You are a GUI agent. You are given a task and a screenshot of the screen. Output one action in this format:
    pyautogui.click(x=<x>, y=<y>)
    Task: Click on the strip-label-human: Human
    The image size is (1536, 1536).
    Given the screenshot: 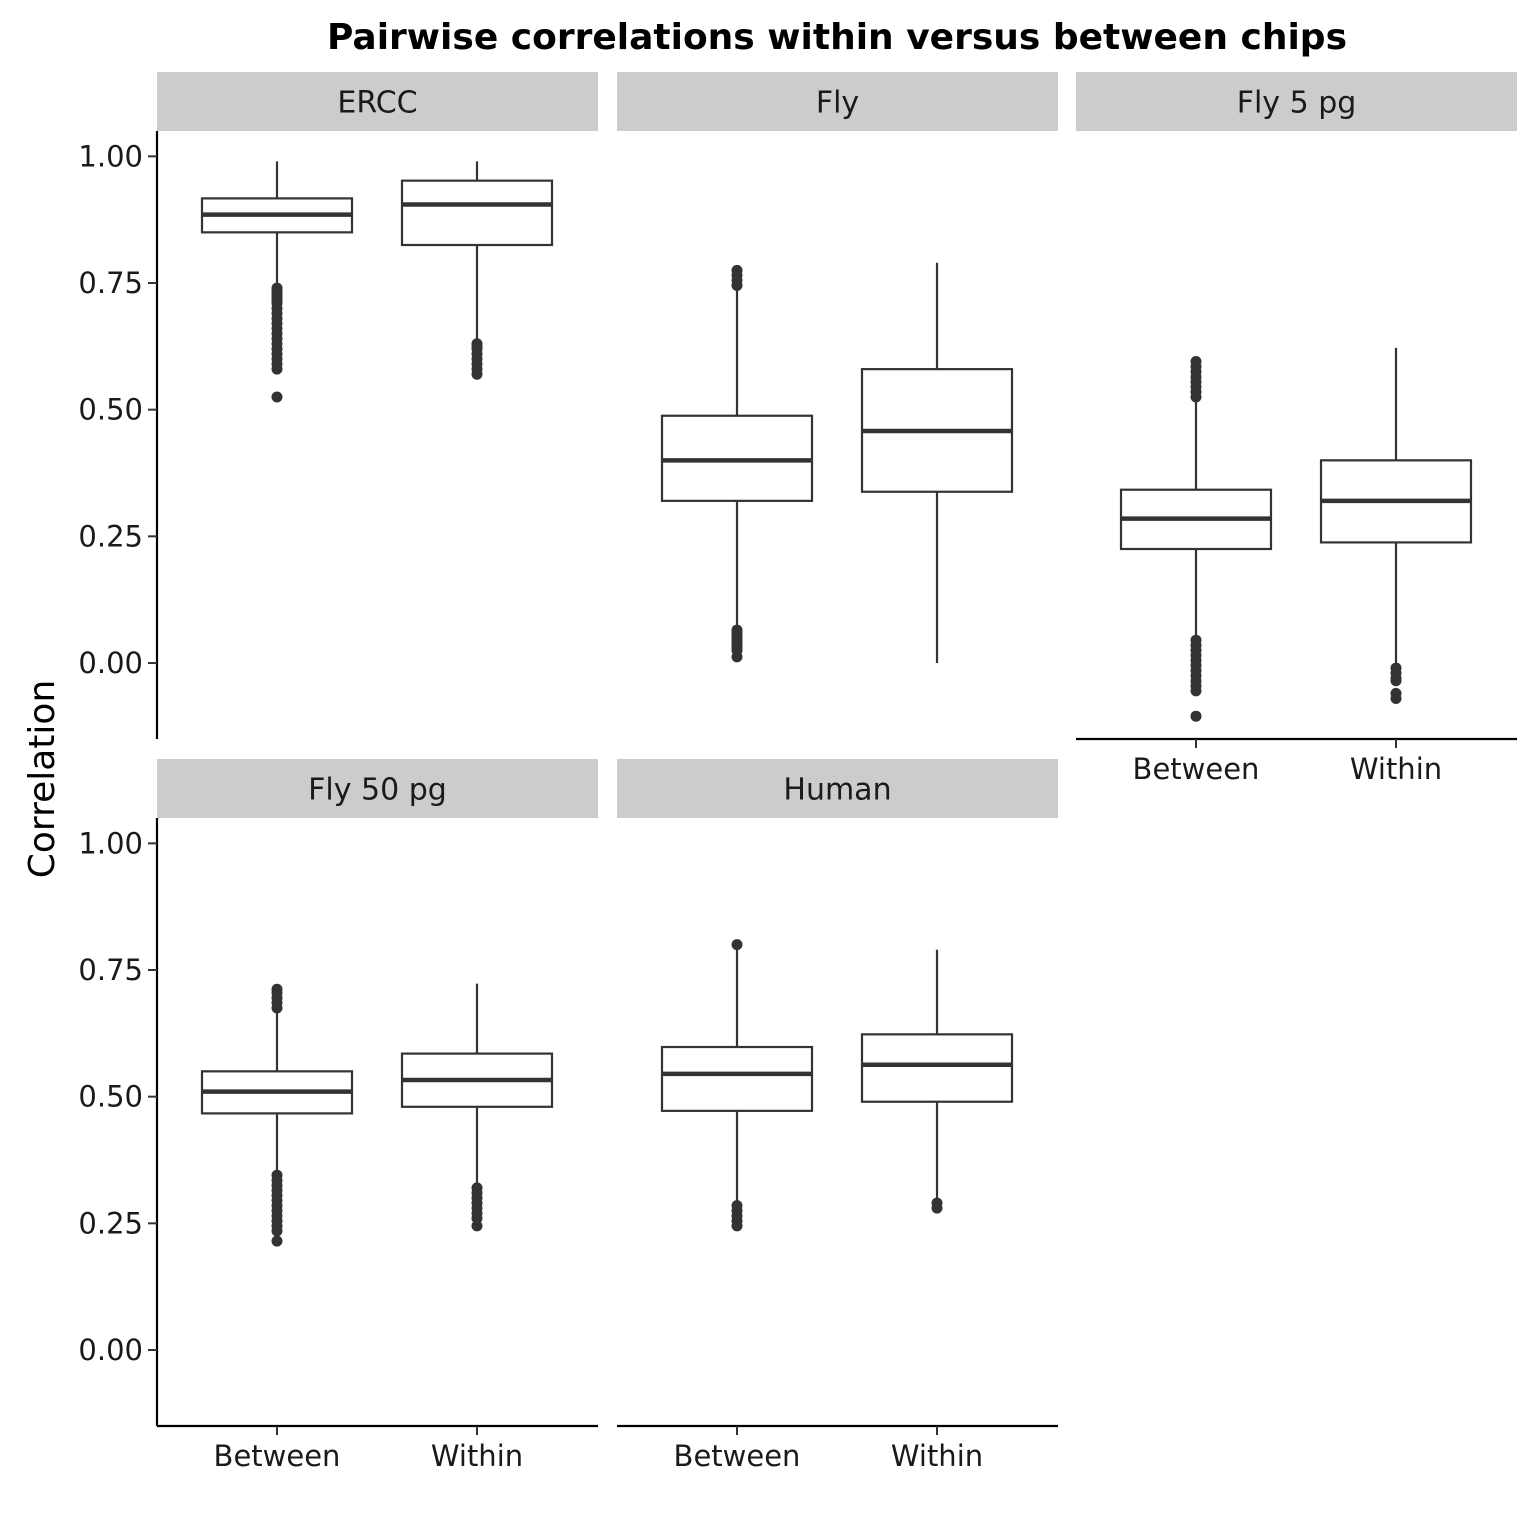 What is the action you would take?
    pyautogui.click(x=837, y=790)
    